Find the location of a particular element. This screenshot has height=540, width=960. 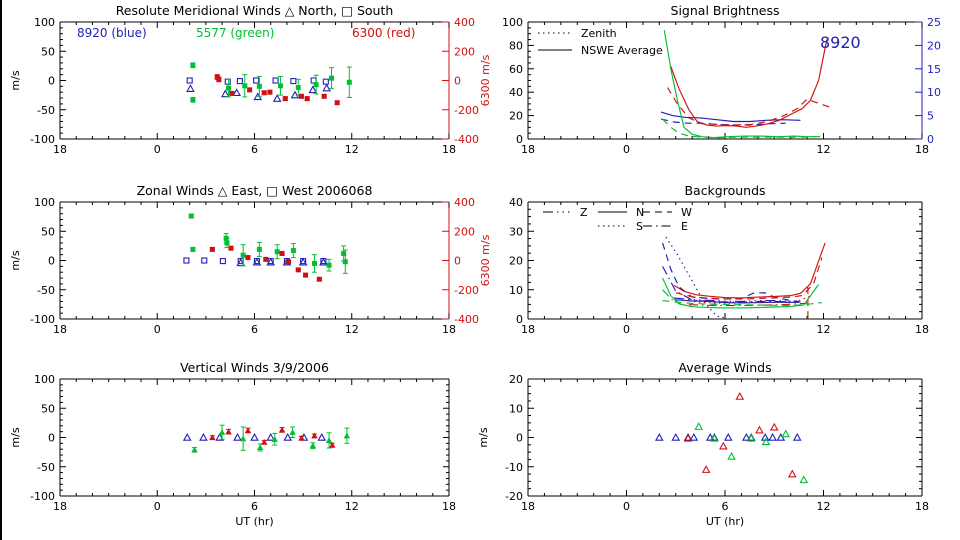

series-6300-W is located at coordinates (749, 278).